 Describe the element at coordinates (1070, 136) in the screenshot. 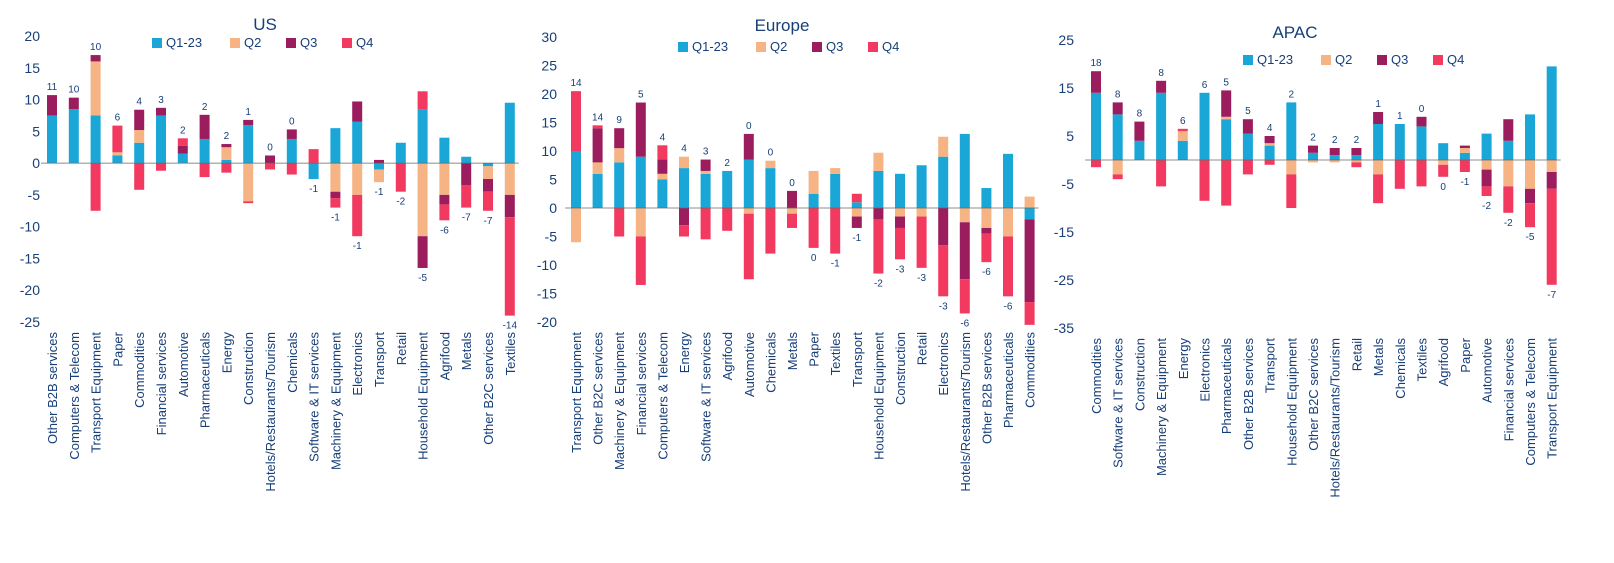

I see `y-tick-label-2-2: 5` at that location.